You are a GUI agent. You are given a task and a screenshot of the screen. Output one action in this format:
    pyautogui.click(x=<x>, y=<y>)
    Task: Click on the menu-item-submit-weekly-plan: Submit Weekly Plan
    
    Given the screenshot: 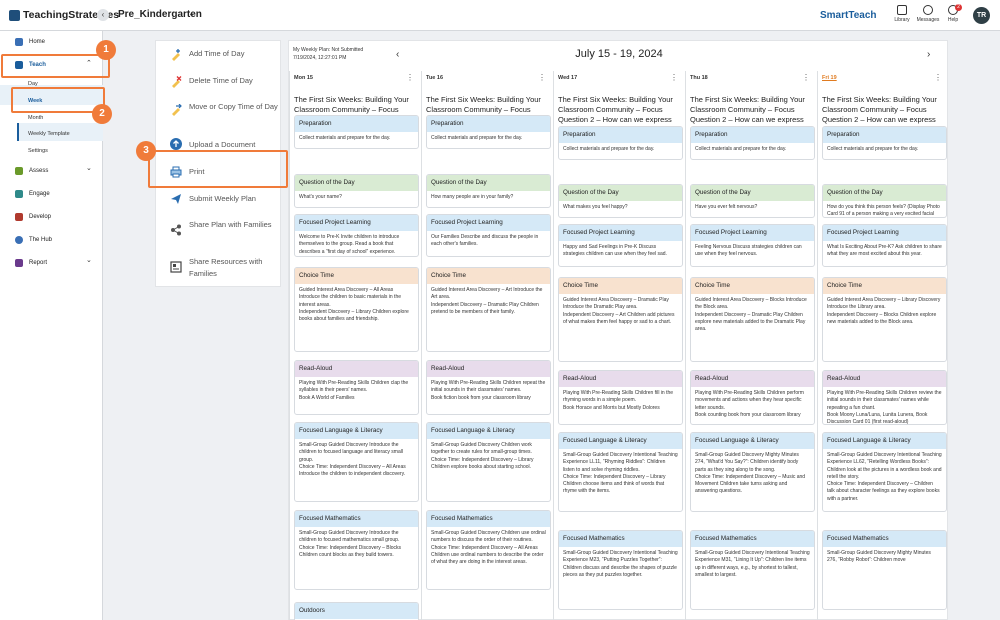 What is the action you would take?
    pyautogui.click(x=219, y=204)
    